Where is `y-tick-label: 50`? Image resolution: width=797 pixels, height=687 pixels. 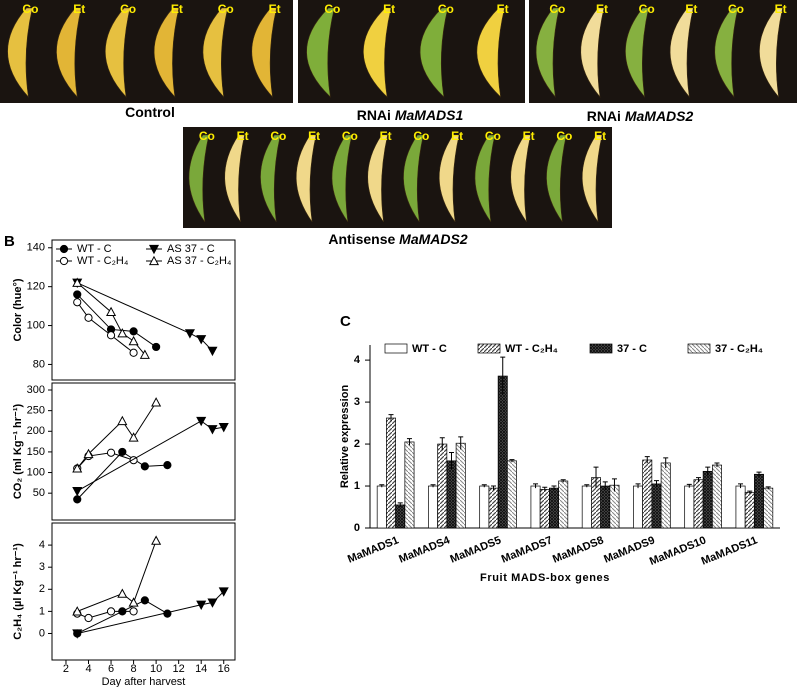
y-tick-label: 50 is located at coordinates (39, 493).